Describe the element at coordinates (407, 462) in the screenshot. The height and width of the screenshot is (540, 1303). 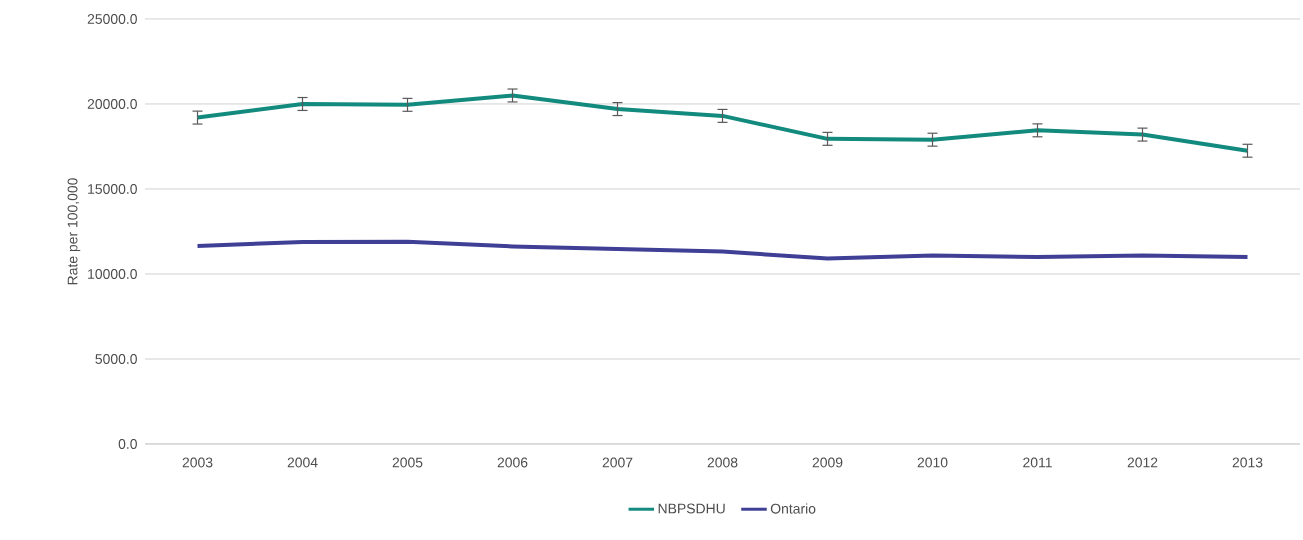
I see `x-tick-label: 2005` at that location.